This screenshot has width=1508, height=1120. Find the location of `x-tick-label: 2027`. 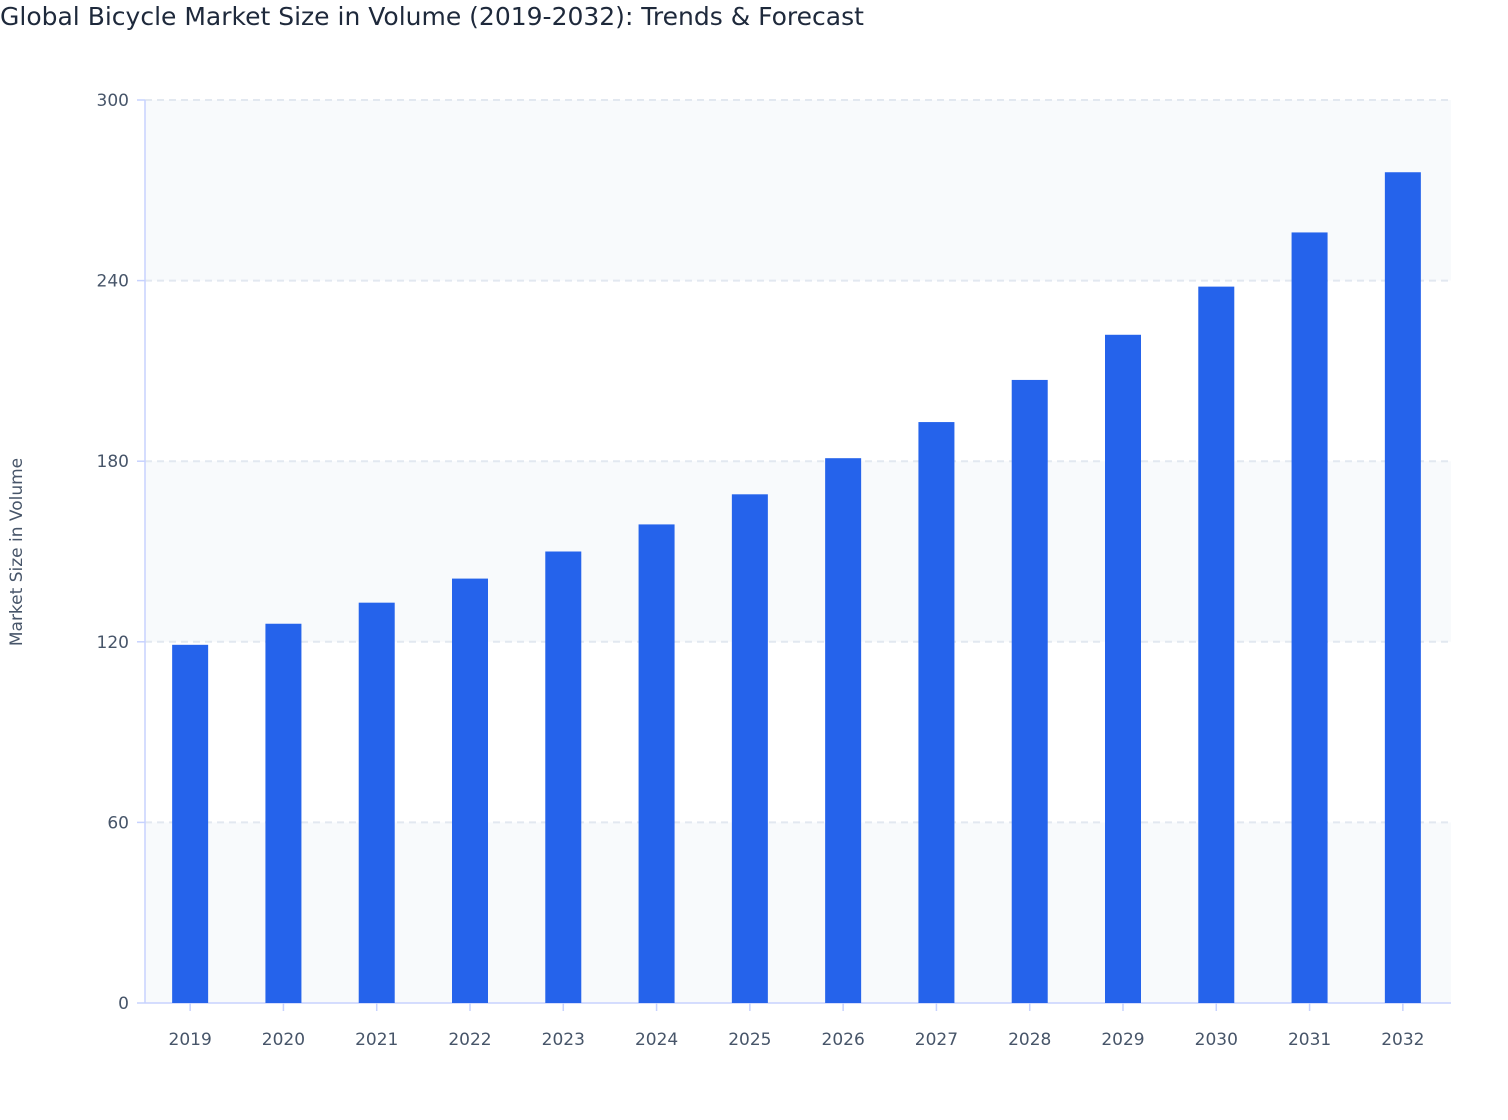

x-tick-label: 2027 is located at coordinates (936, 1040).